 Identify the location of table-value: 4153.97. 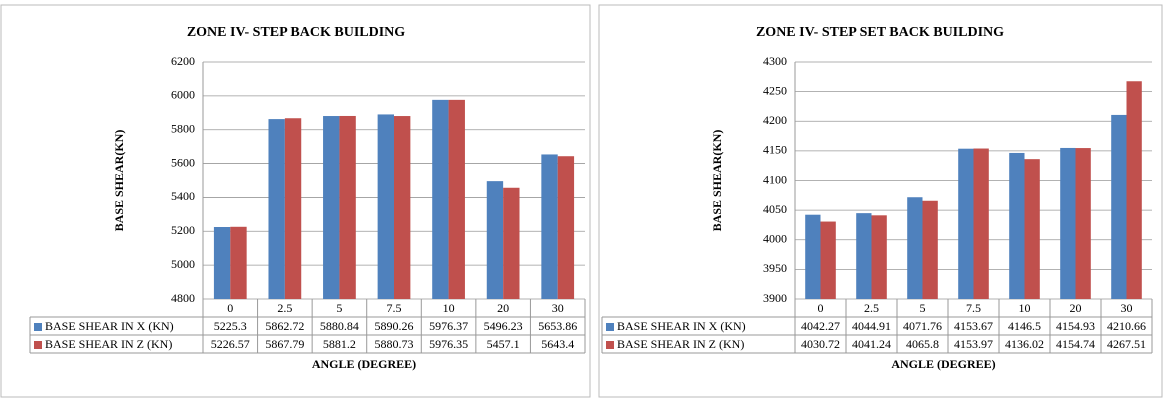
(973, 344).